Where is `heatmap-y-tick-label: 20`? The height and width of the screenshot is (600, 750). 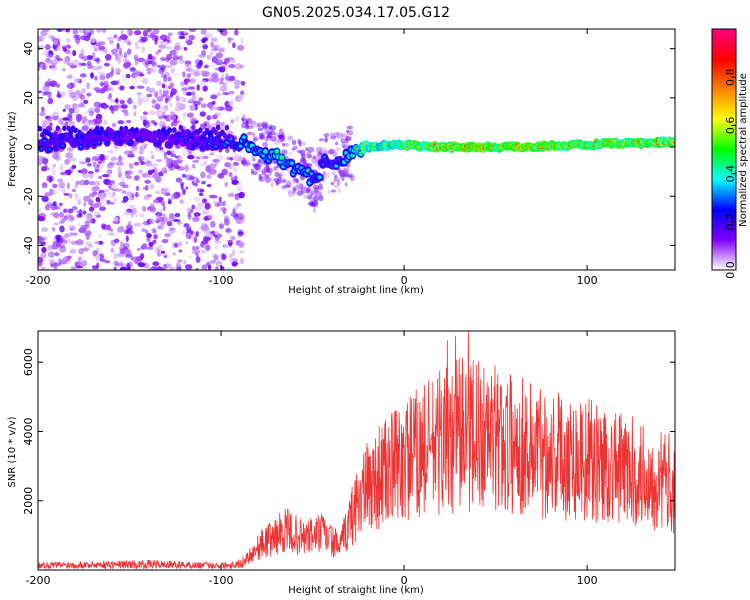 heatmap-y-tick-label: 20 is located at coordinates (28, 98).